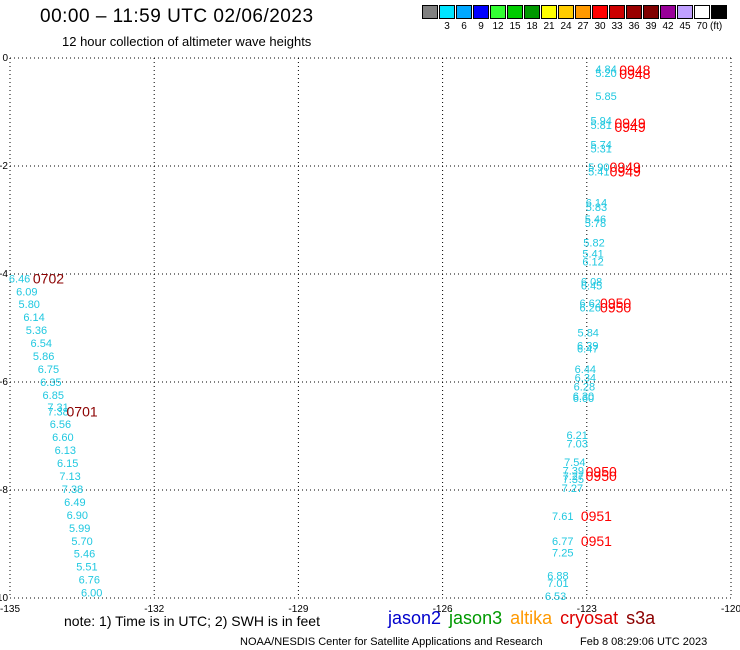 This screenshot has height=650, width=740. Describe the element at coordinates (476, 618) in the screenshot. I see `legend-item-jason3: jason3` at that location.